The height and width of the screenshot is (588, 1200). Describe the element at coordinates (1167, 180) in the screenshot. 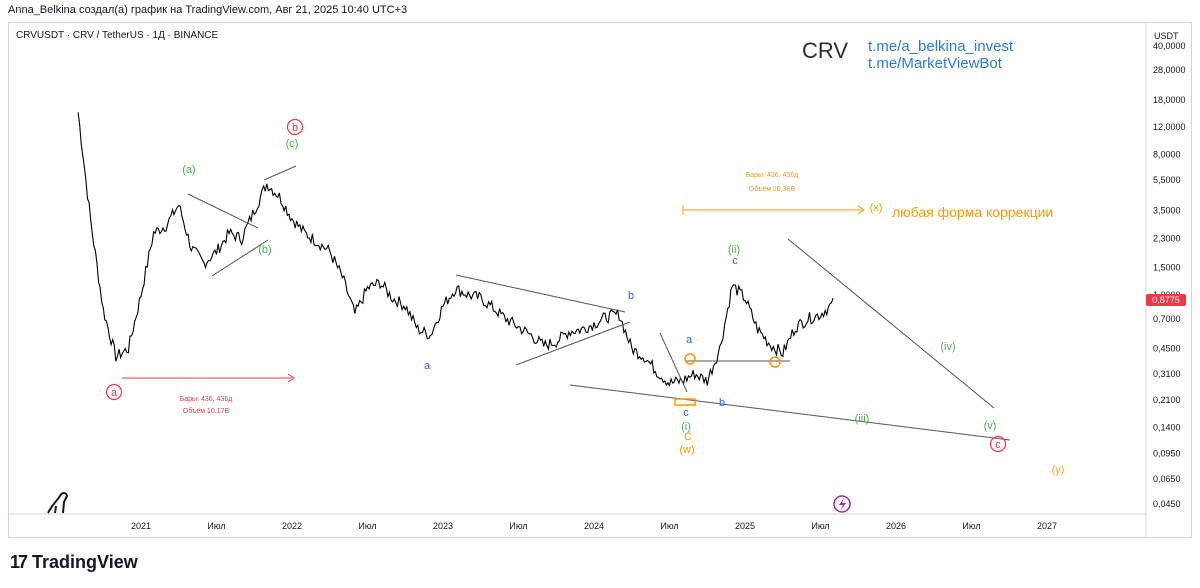

I see `y-tick-label: 5,5000` at that location.